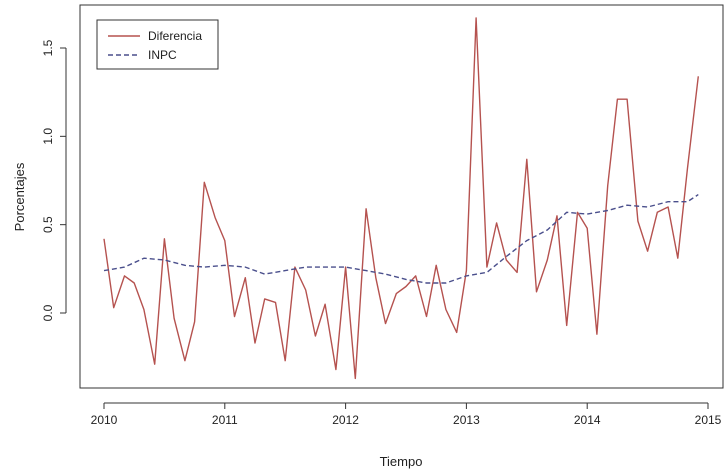 This screenshot has width=727, height=473. I want to click on legend: Diferencia INPC, so click(157, 44).